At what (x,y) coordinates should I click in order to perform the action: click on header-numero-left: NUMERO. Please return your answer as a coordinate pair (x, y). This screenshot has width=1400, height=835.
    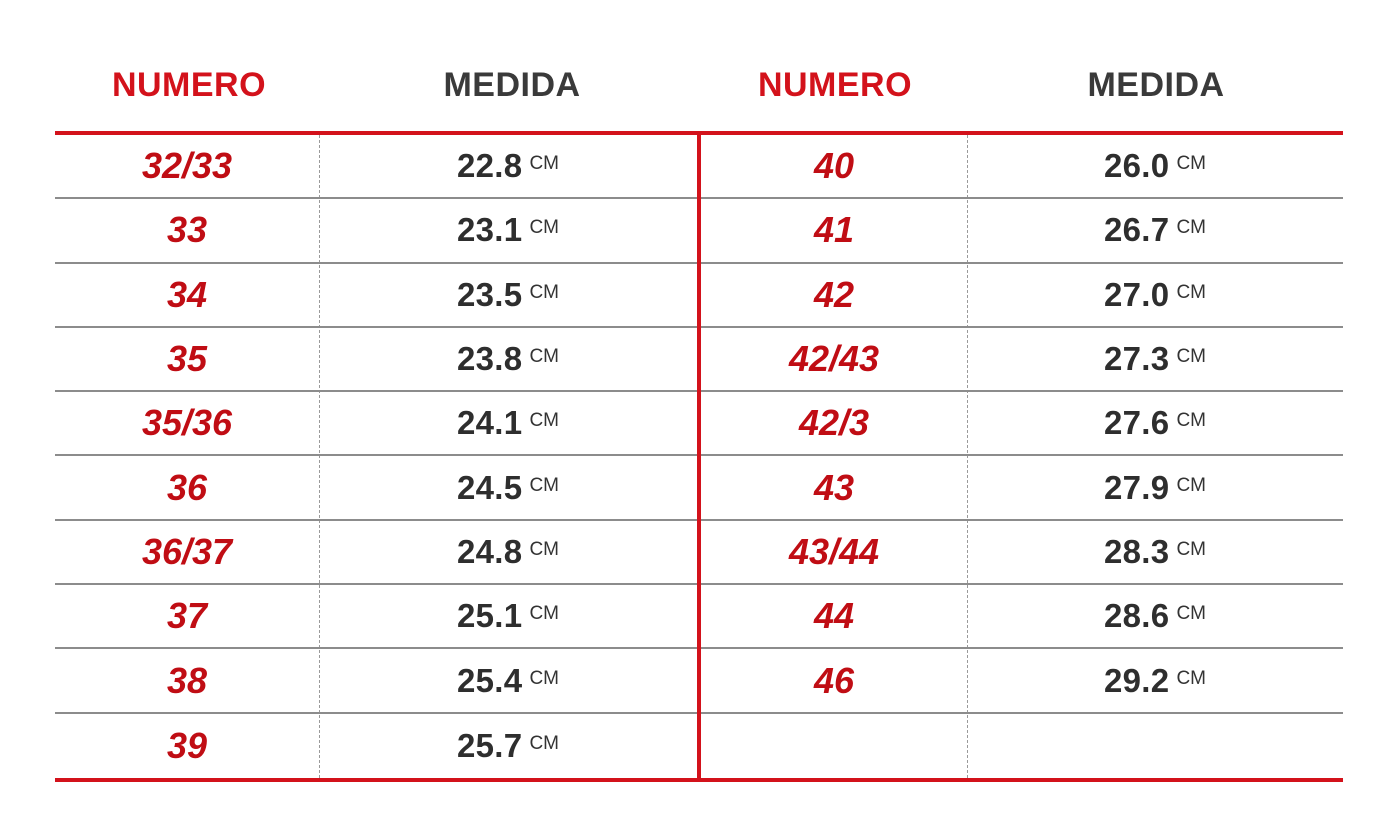
    Looking at the image, I should click on (189, 84).